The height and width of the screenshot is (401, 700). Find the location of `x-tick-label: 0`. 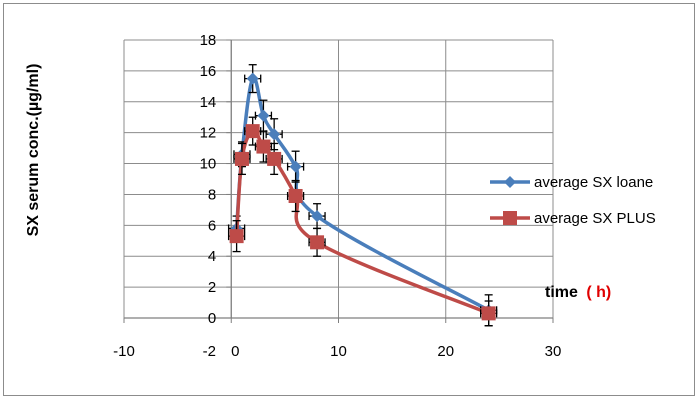

x-tick-label: 0 is located at coordinates (235, 351).